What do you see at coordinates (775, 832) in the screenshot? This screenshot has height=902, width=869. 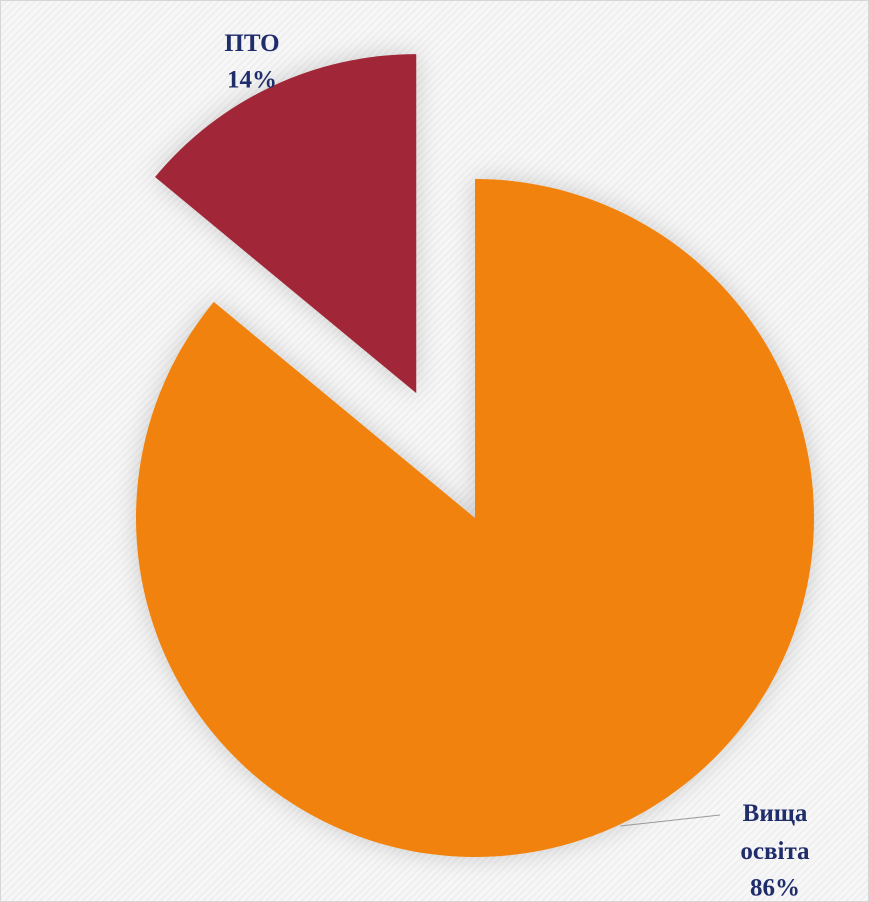 I see `category-label: Вища освіта` at bounding box center [775, 832].